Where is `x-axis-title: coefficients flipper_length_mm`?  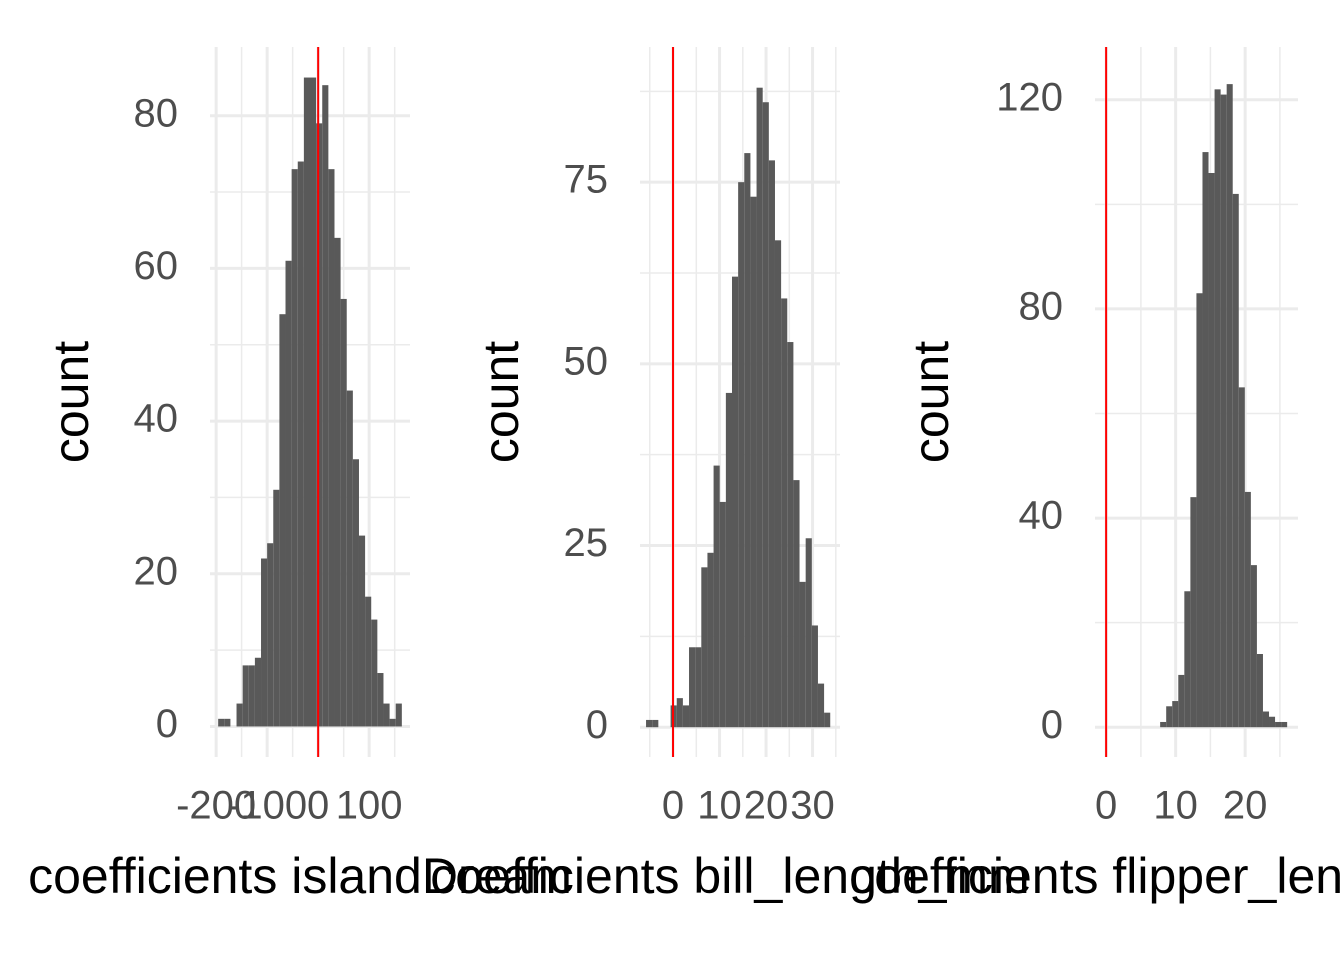
x-axis-title: coefficients flipper_length_mm is located at coordinates (1096, 876).